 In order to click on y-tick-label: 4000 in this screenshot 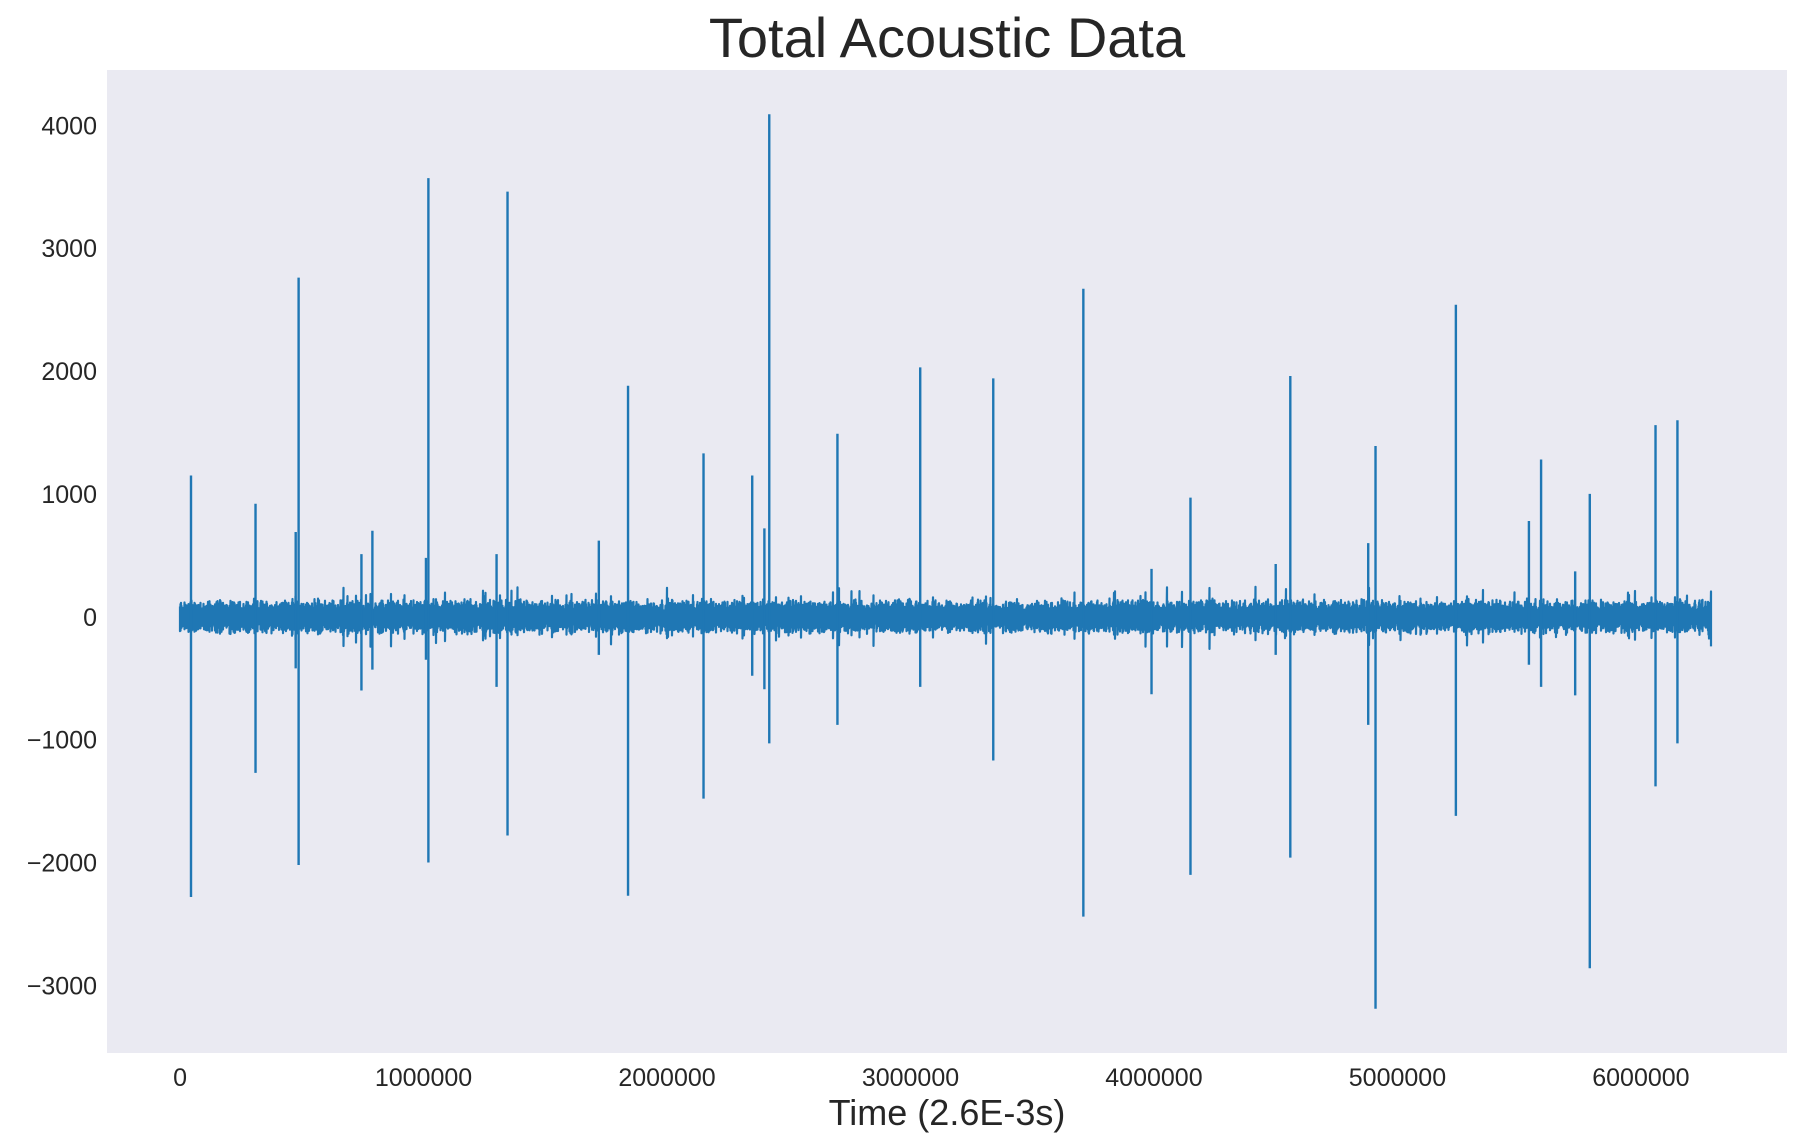, I will do `click(69, 126)`.